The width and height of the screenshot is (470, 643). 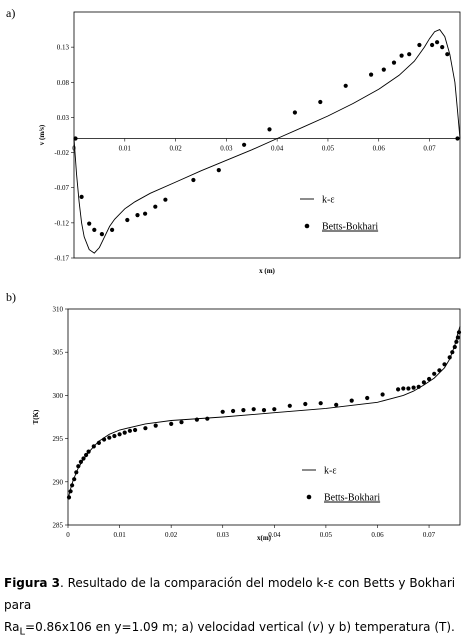 I want to click on chart0-x-tick-label: 0.07, so click(x=429, y=149).